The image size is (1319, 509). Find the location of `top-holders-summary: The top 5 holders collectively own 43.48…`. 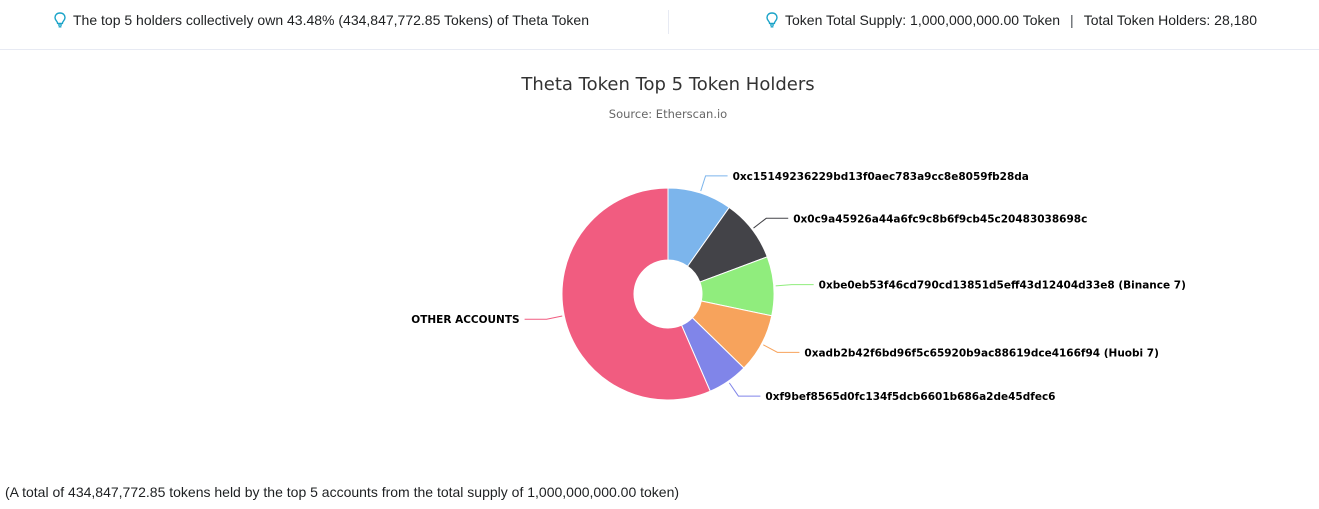

top-holders-summary: The top 5 holders collectively own 43.48… is located at coordinates (321, 20).